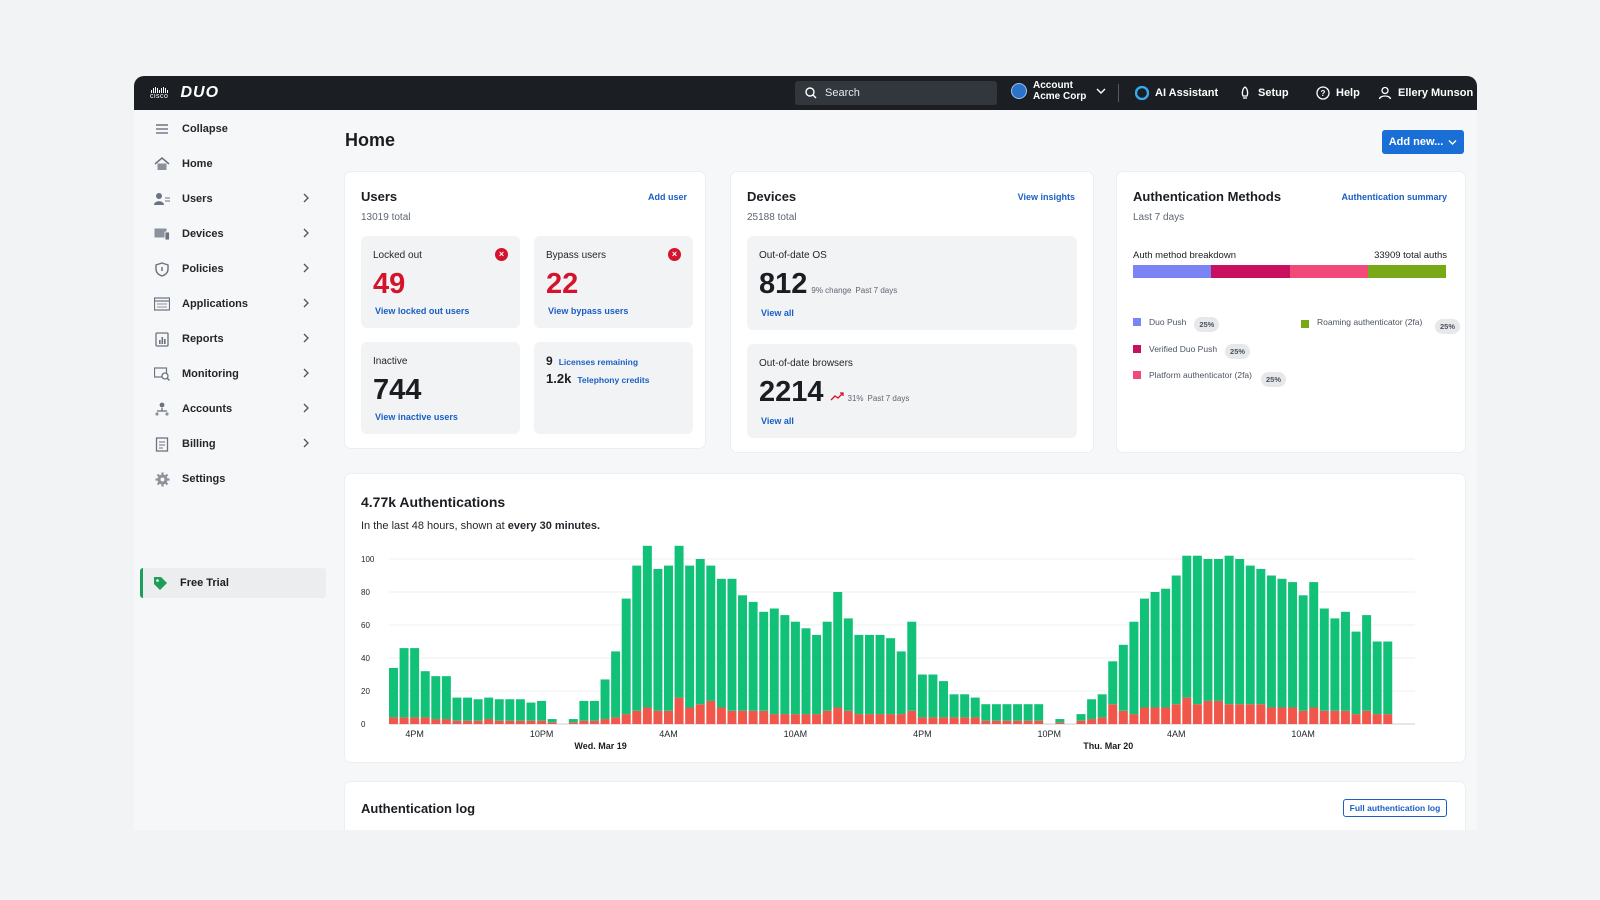 Image resolution: width=1600 pixels, height=900 pixels. What do you see at coordinates (232, 409) in the screenshot?
I see `sidebar-item-accounts: Accounts` at bounding box center [232, 409].